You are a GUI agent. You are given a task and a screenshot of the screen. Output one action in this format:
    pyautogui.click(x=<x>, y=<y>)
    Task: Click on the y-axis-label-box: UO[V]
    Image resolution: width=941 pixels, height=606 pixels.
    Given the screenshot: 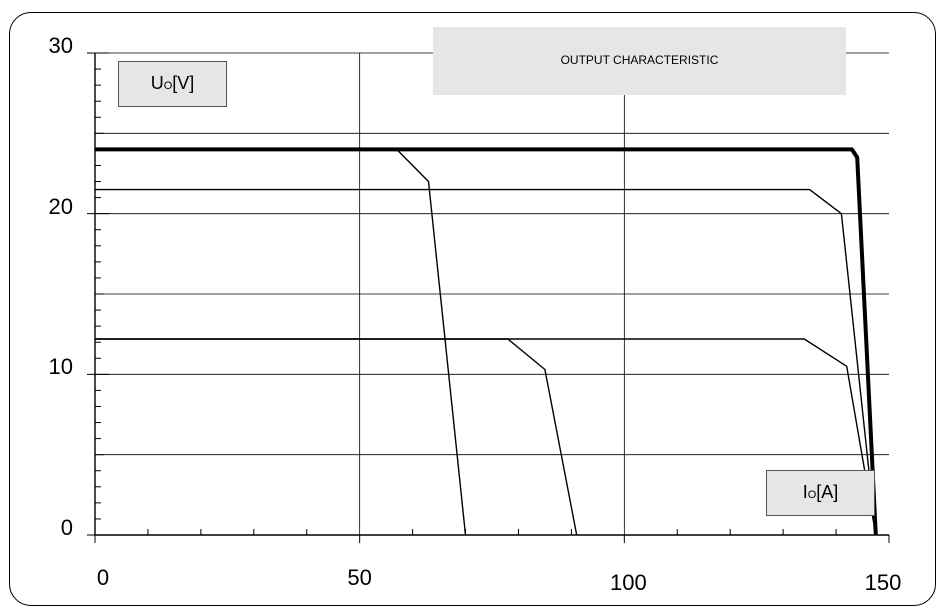 What is the action you would take?
    pyautogui.click(x=172, y=84)
    